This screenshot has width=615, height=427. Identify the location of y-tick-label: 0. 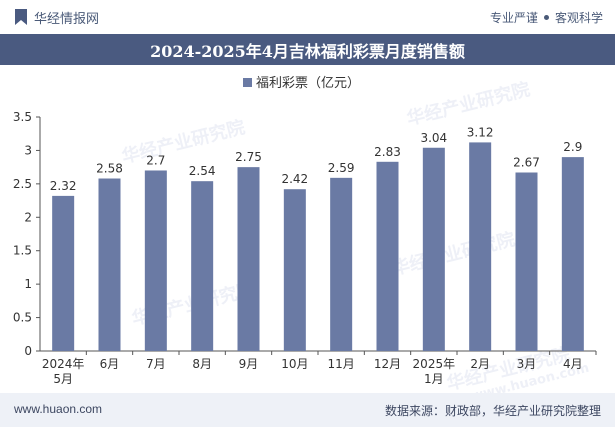
(28, 351).